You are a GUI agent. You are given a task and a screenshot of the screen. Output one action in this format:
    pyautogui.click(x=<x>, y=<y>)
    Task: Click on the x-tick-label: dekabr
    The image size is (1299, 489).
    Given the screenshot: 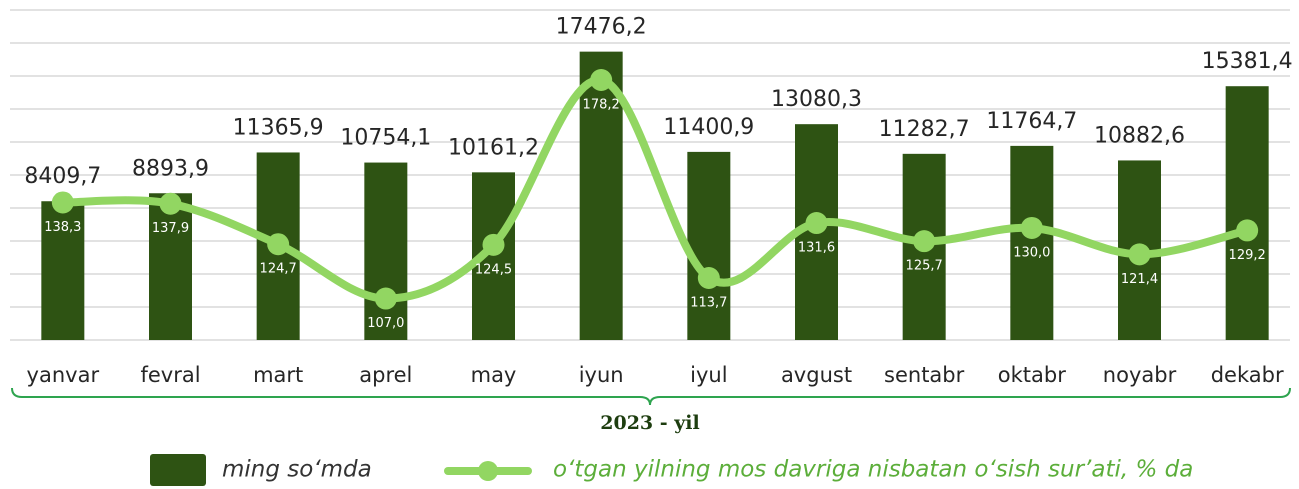 What is the action you would take?
    pyautogui.click(x=1247, y=375)
    